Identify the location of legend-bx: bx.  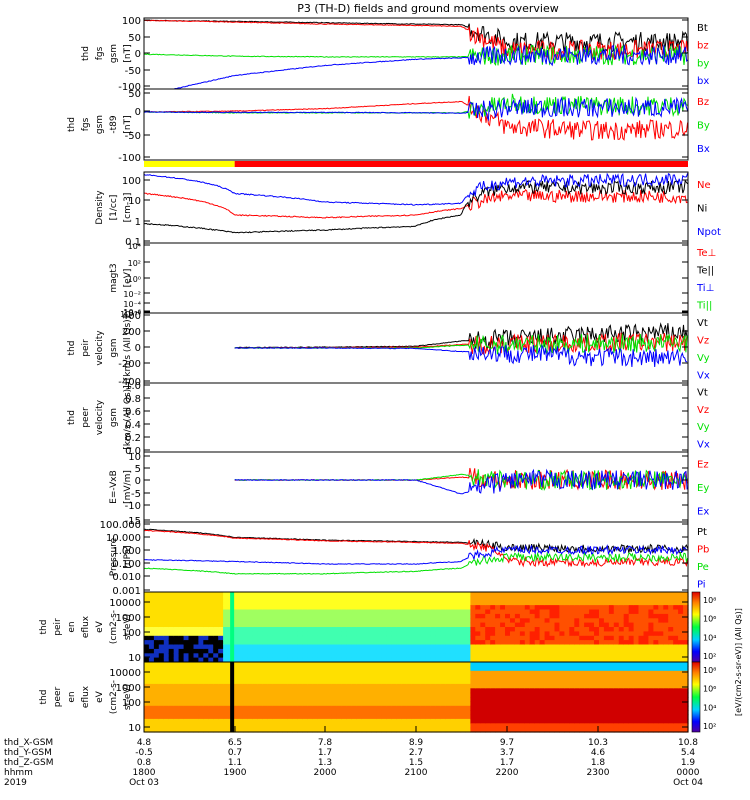
(703, 81).